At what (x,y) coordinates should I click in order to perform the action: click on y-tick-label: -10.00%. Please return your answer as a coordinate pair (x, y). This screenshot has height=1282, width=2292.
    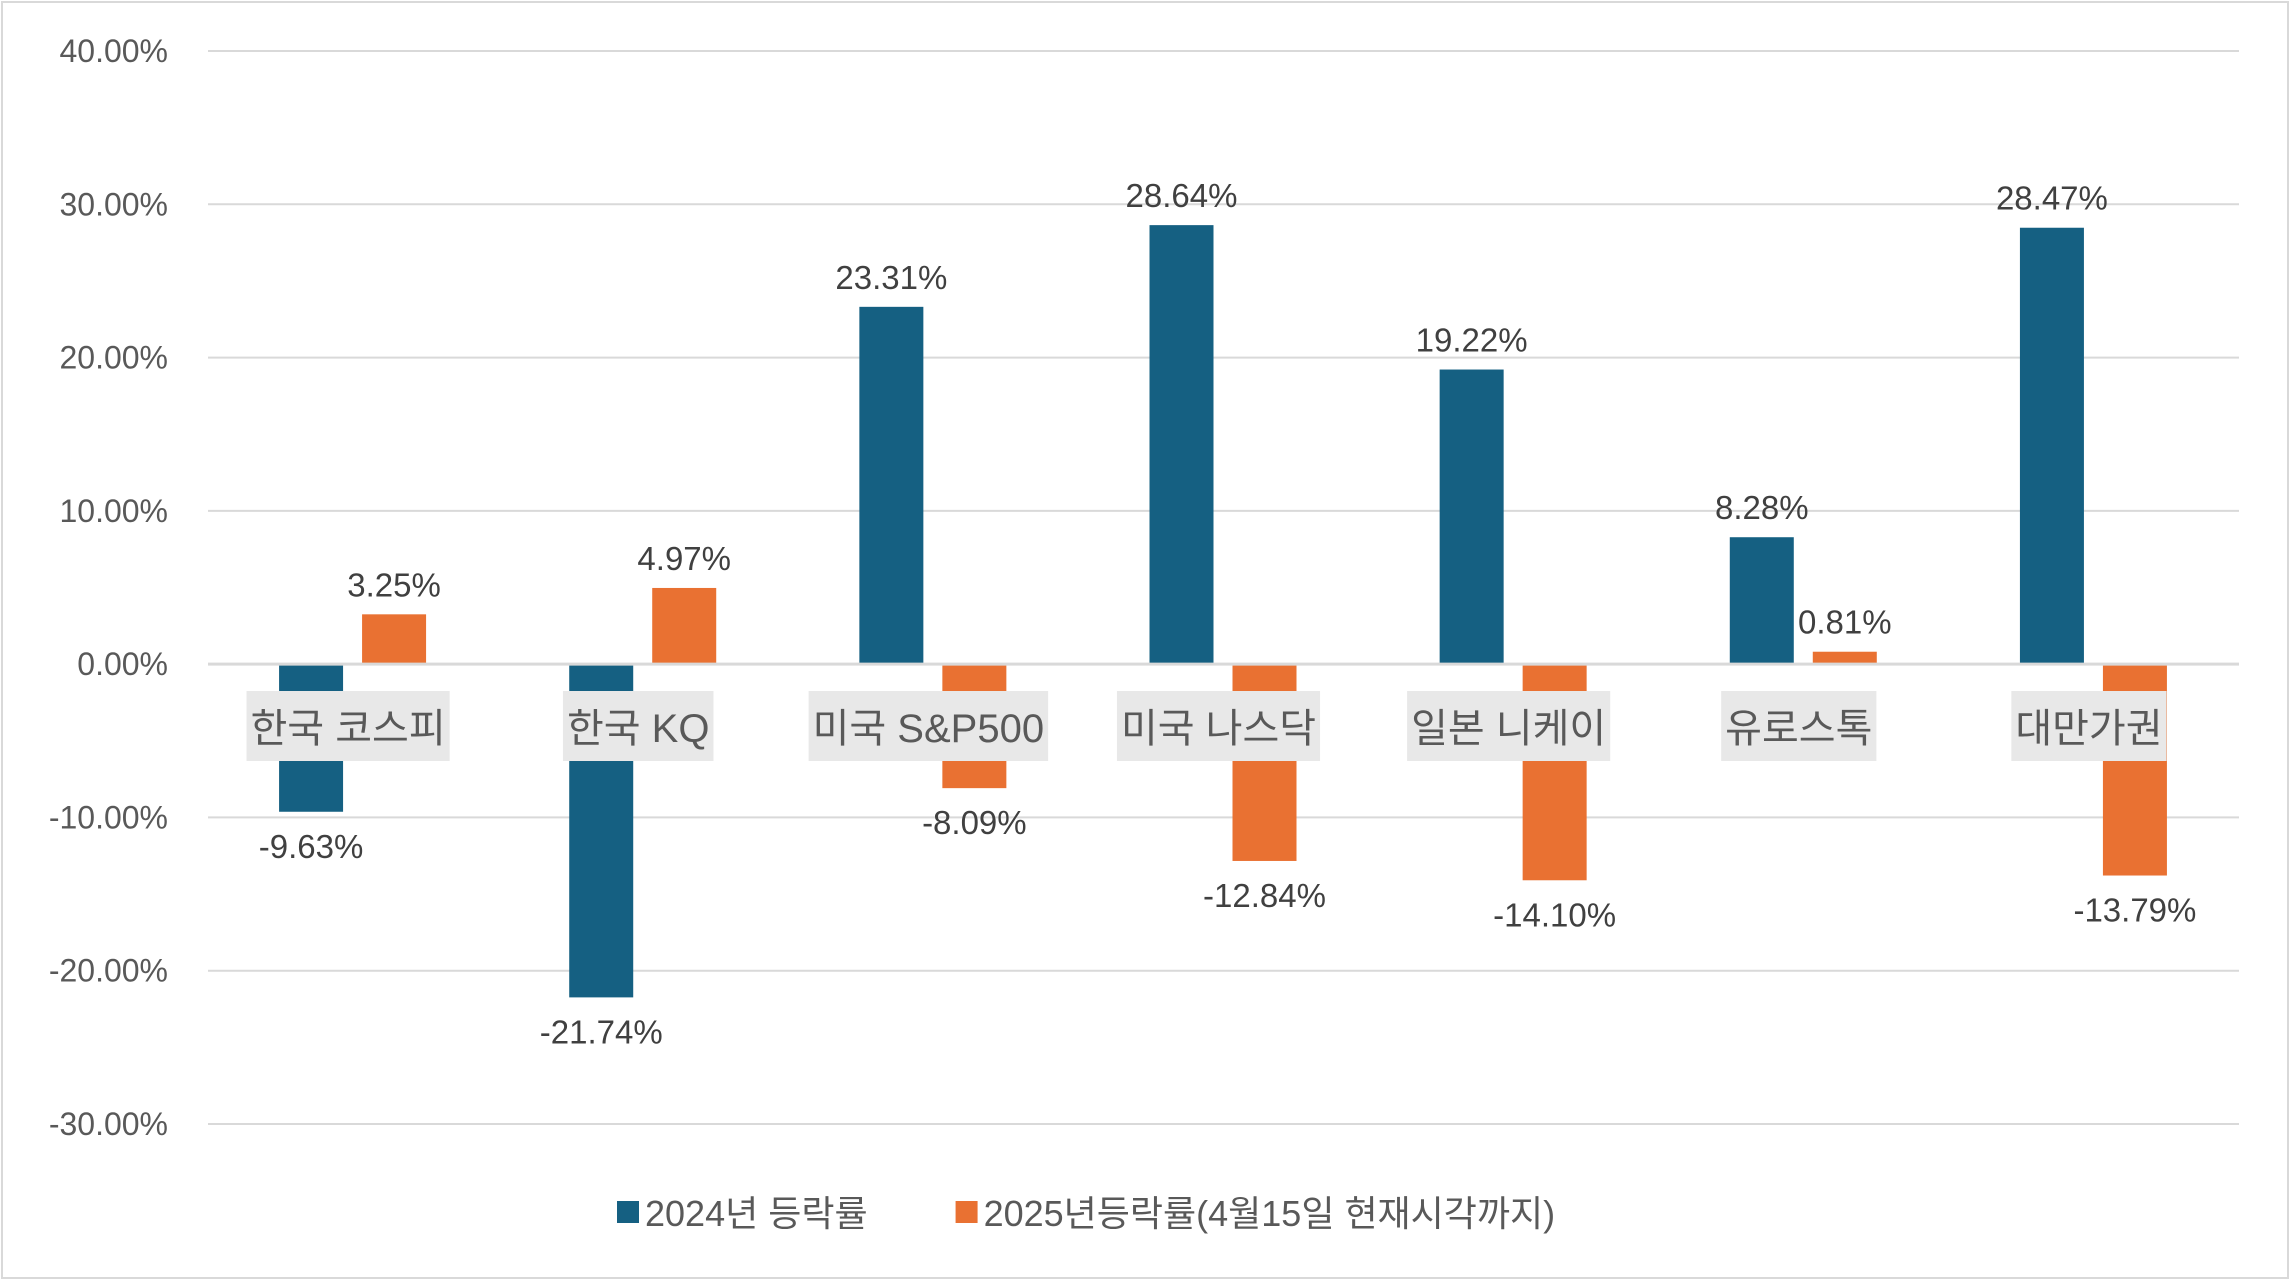
    Looking at the image, I should click on (108, 817).